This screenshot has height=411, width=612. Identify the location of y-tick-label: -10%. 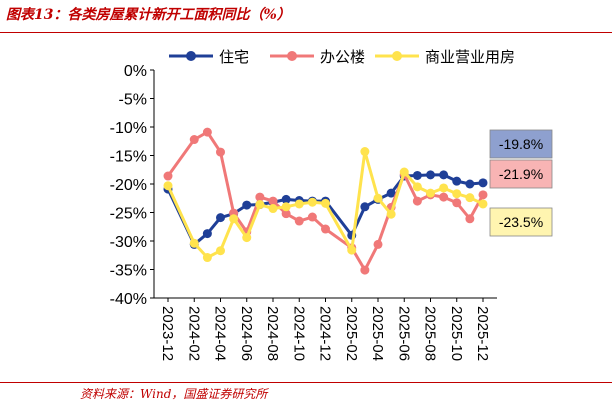
(128, 128).